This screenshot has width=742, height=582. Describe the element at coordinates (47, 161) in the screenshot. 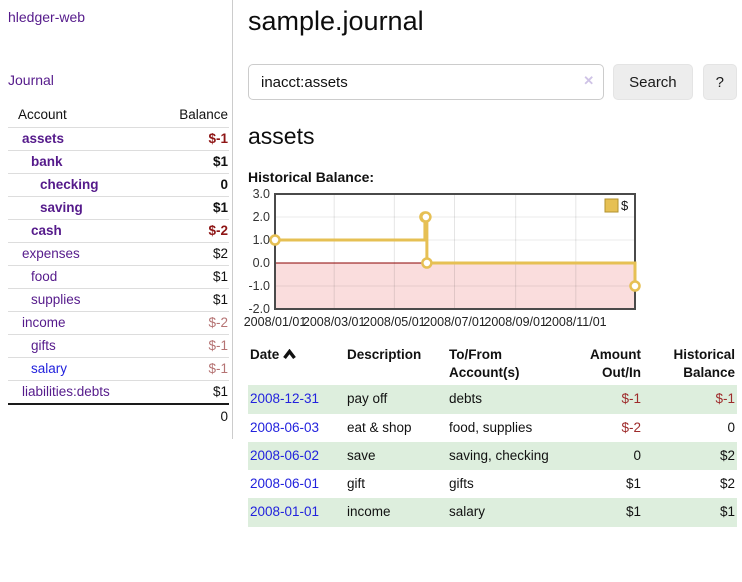

I see `sidebar-account-link: bank` at that location.